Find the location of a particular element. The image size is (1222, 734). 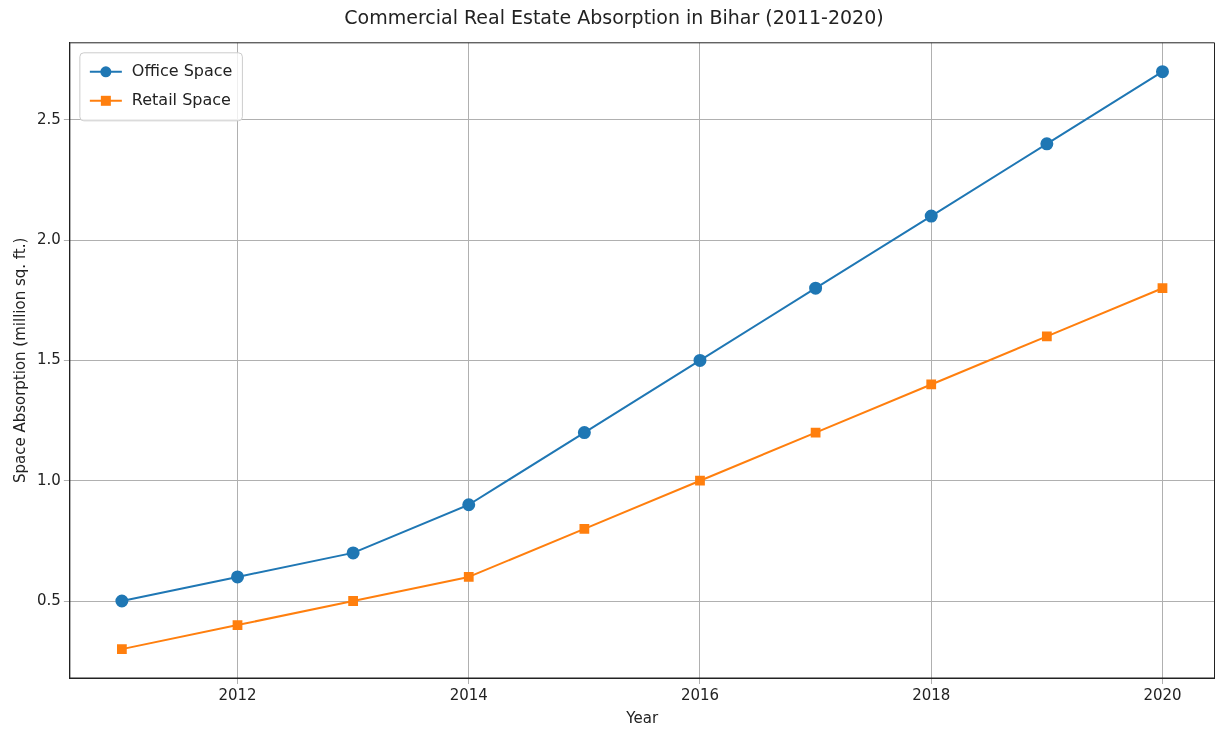

chart-title: Commercial Real Estate Absorption in Bihar (2011-2020) is located at coordinates (614, 17).